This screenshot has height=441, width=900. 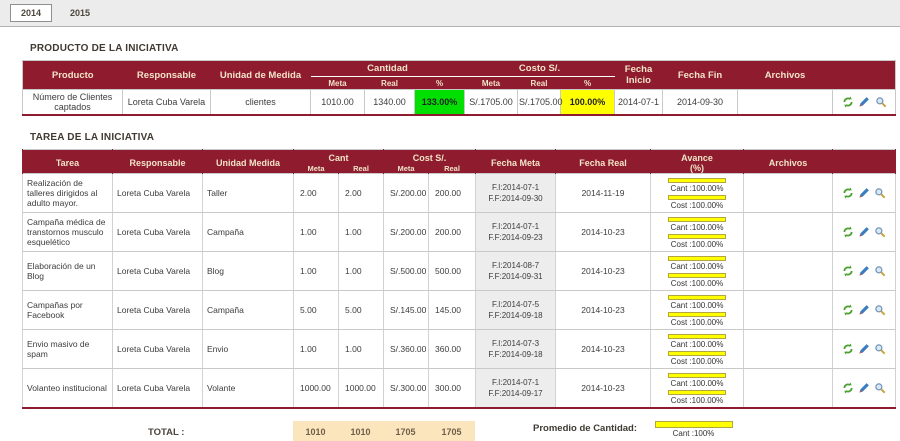 What do you see at coordinates (452, 349) in the screenshot?
I see `task-cost-real: 360.00` at bounding box center [452, 349].